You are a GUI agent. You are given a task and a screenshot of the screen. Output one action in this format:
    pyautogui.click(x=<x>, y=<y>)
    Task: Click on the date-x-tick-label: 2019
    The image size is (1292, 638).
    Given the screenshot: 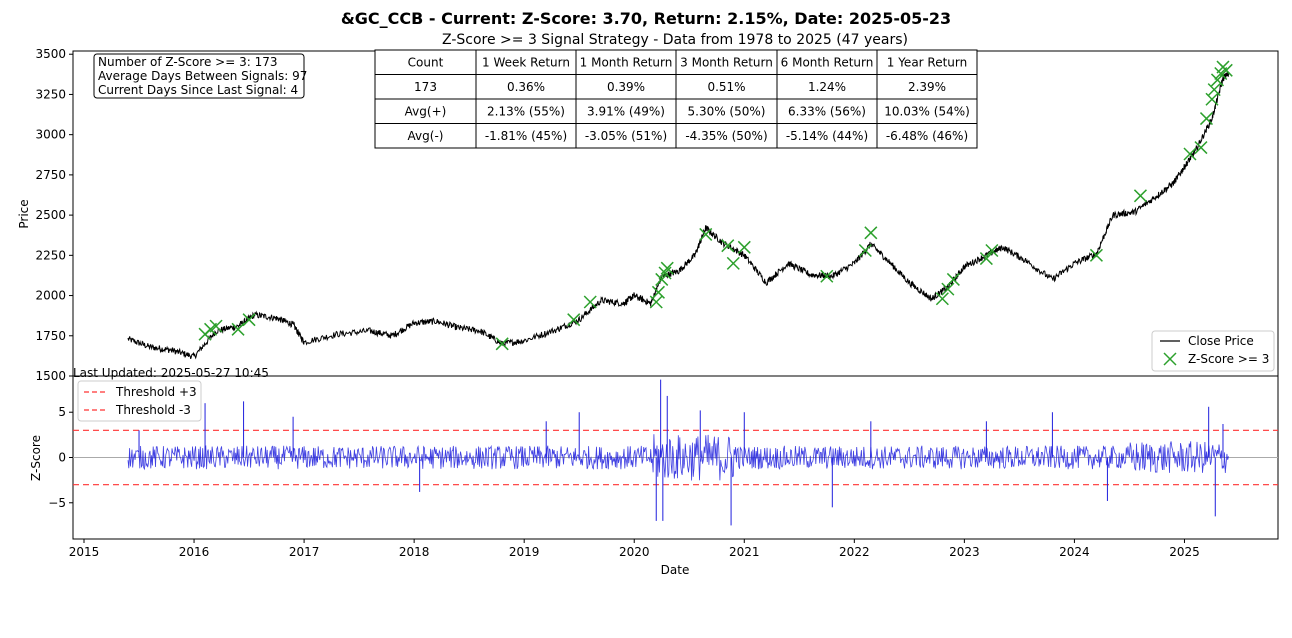 What is the action you would take?
    pyautogui.click(x=524, y=552)
    